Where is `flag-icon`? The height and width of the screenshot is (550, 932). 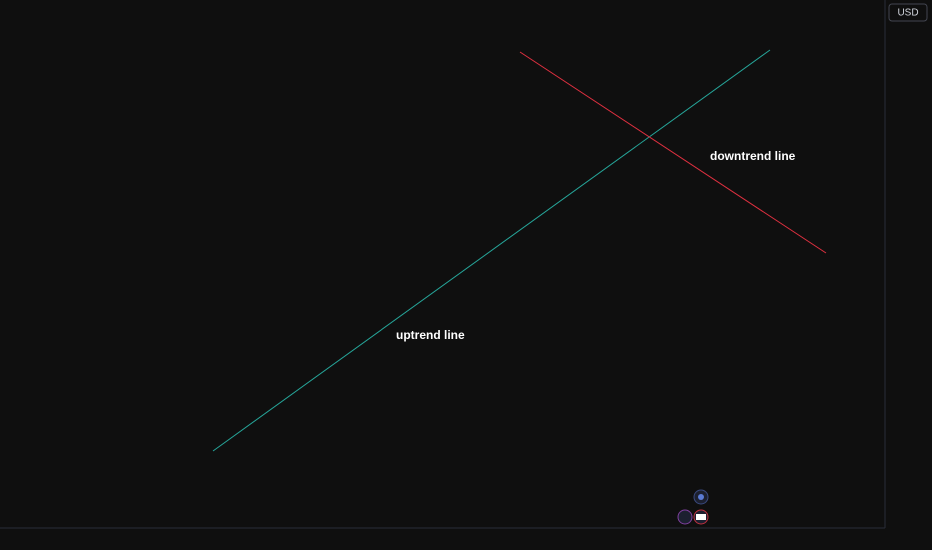
flag-icon is located at coordinates (701, 517).